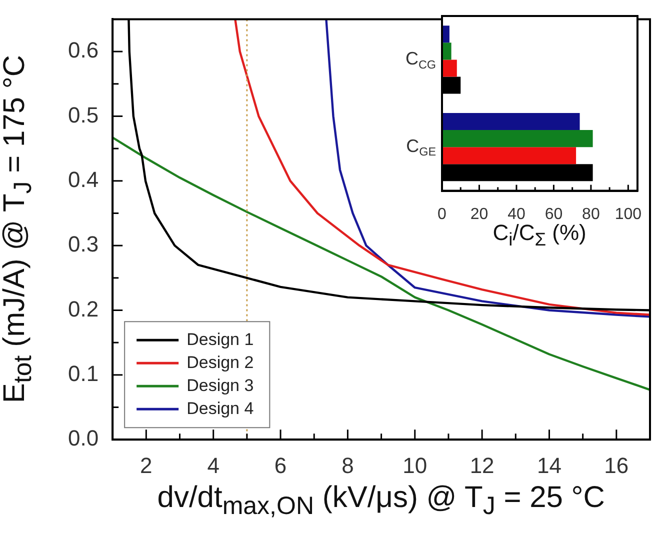 Image resolution: width=660 pixels, height=536 pixels. What do you see at coordinates (442, 214) in the screenshot?
I see `x-tick-label: 0` at bounding box center [442, 214].